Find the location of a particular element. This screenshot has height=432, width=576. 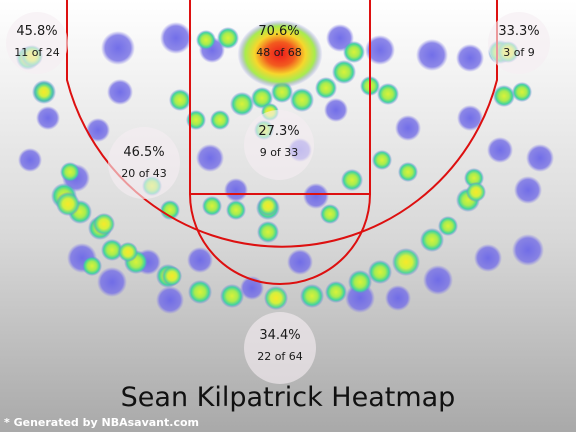

zone-made: 11 of 24 is located at coordinates (37, 52).